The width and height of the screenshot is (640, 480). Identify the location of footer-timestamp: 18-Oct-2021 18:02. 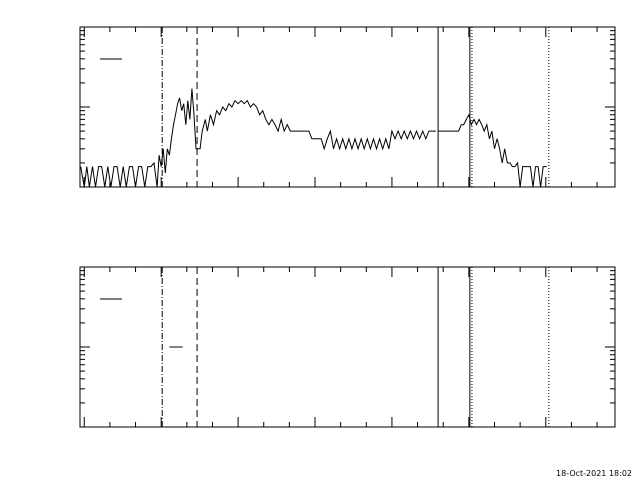
(594, 473).